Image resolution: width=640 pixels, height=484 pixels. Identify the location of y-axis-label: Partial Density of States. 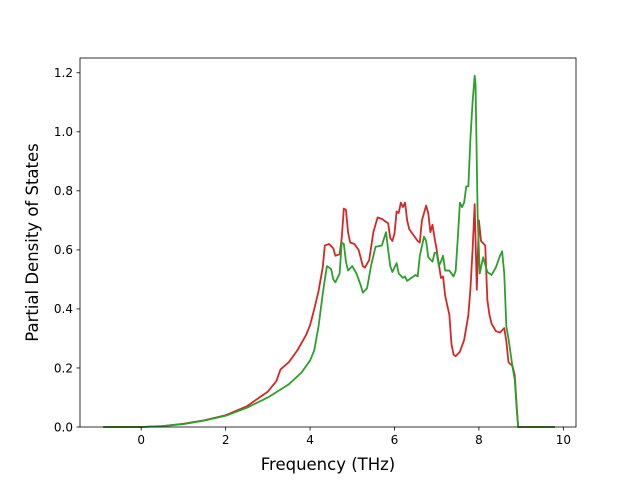
(32, 242).